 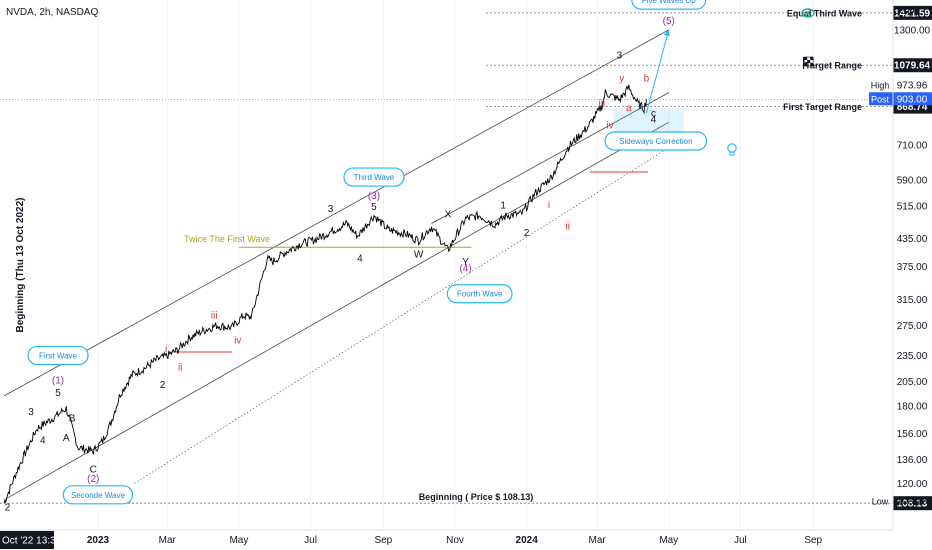 I want to click on price-tag-prefix: Post, so click(x=880, y=100).